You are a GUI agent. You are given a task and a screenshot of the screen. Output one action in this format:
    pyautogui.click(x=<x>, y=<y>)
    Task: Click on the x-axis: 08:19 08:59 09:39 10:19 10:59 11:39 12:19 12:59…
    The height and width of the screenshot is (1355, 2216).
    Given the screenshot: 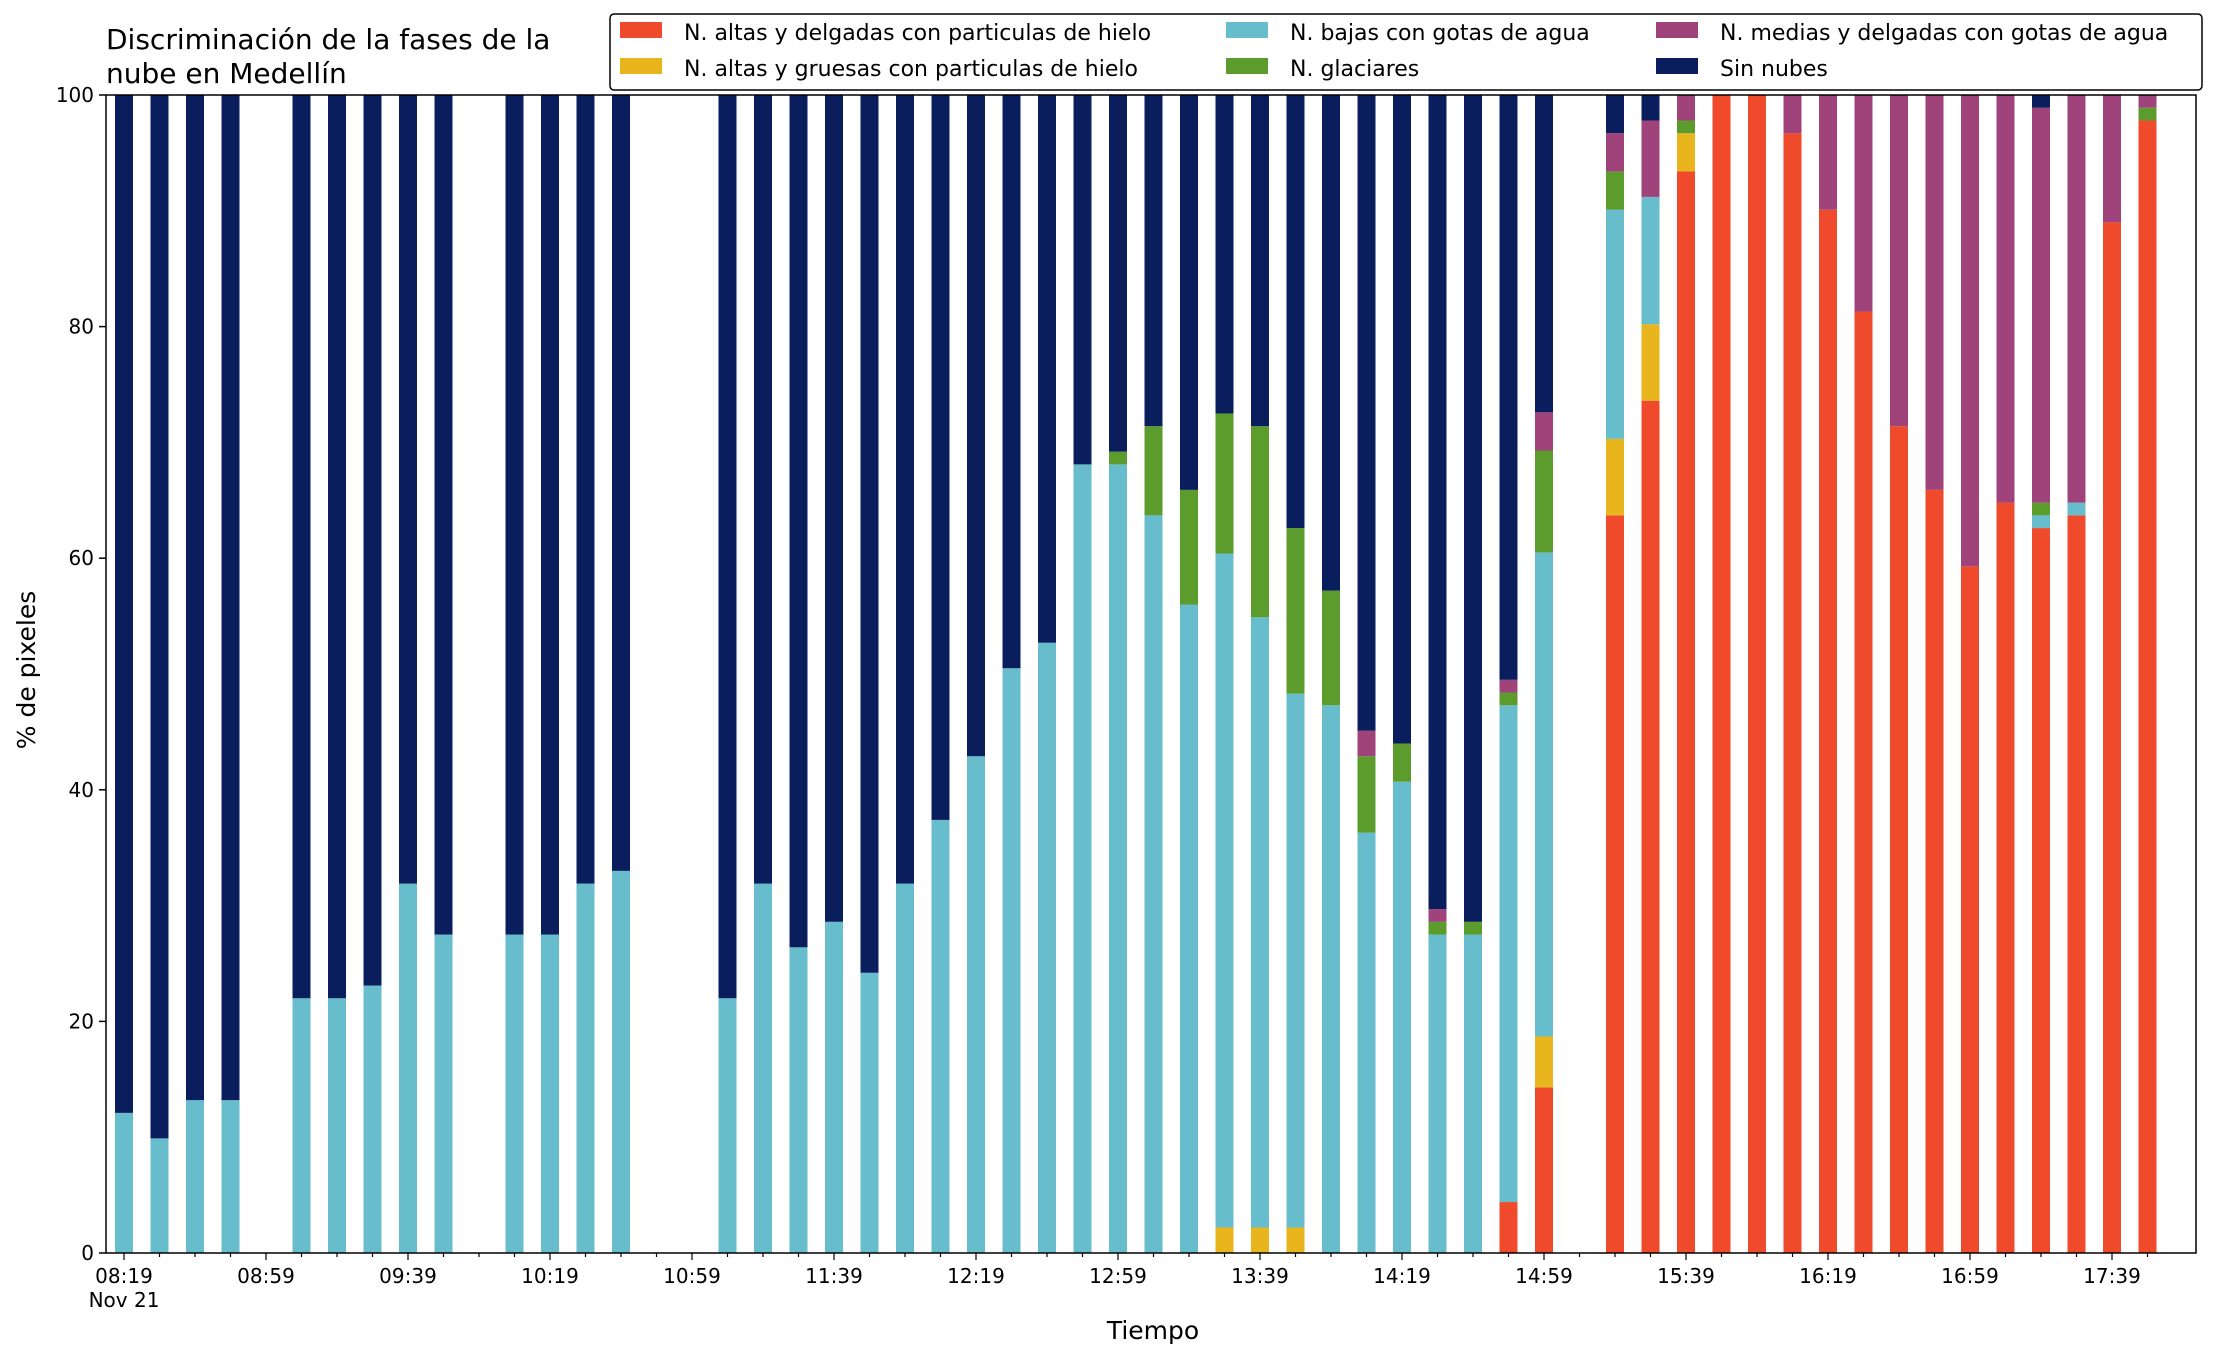 What is the action you would take?
    pyautogui.click(x=1119, y=1282)
    